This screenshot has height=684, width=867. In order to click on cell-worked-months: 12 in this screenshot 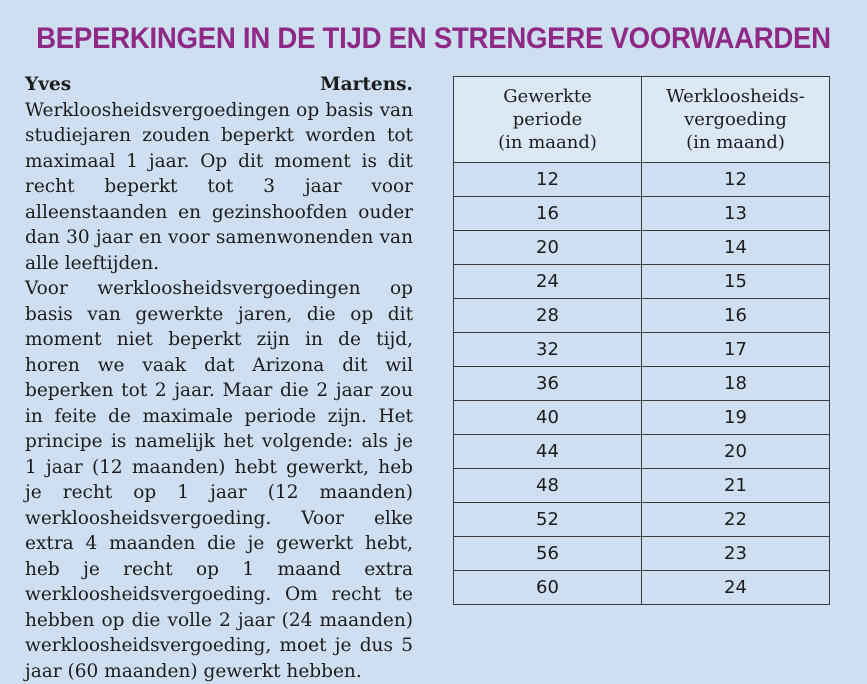, I will do `click(547, 179)`.